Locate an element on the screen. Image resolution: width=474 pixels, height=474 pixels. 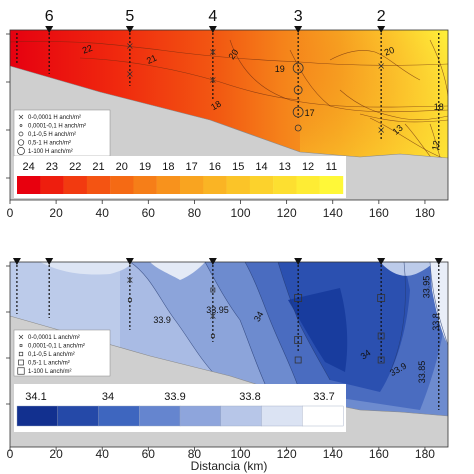
legend-label-1: 0,0001-0,1 L anch/m² is located at coordinates (56, 347).